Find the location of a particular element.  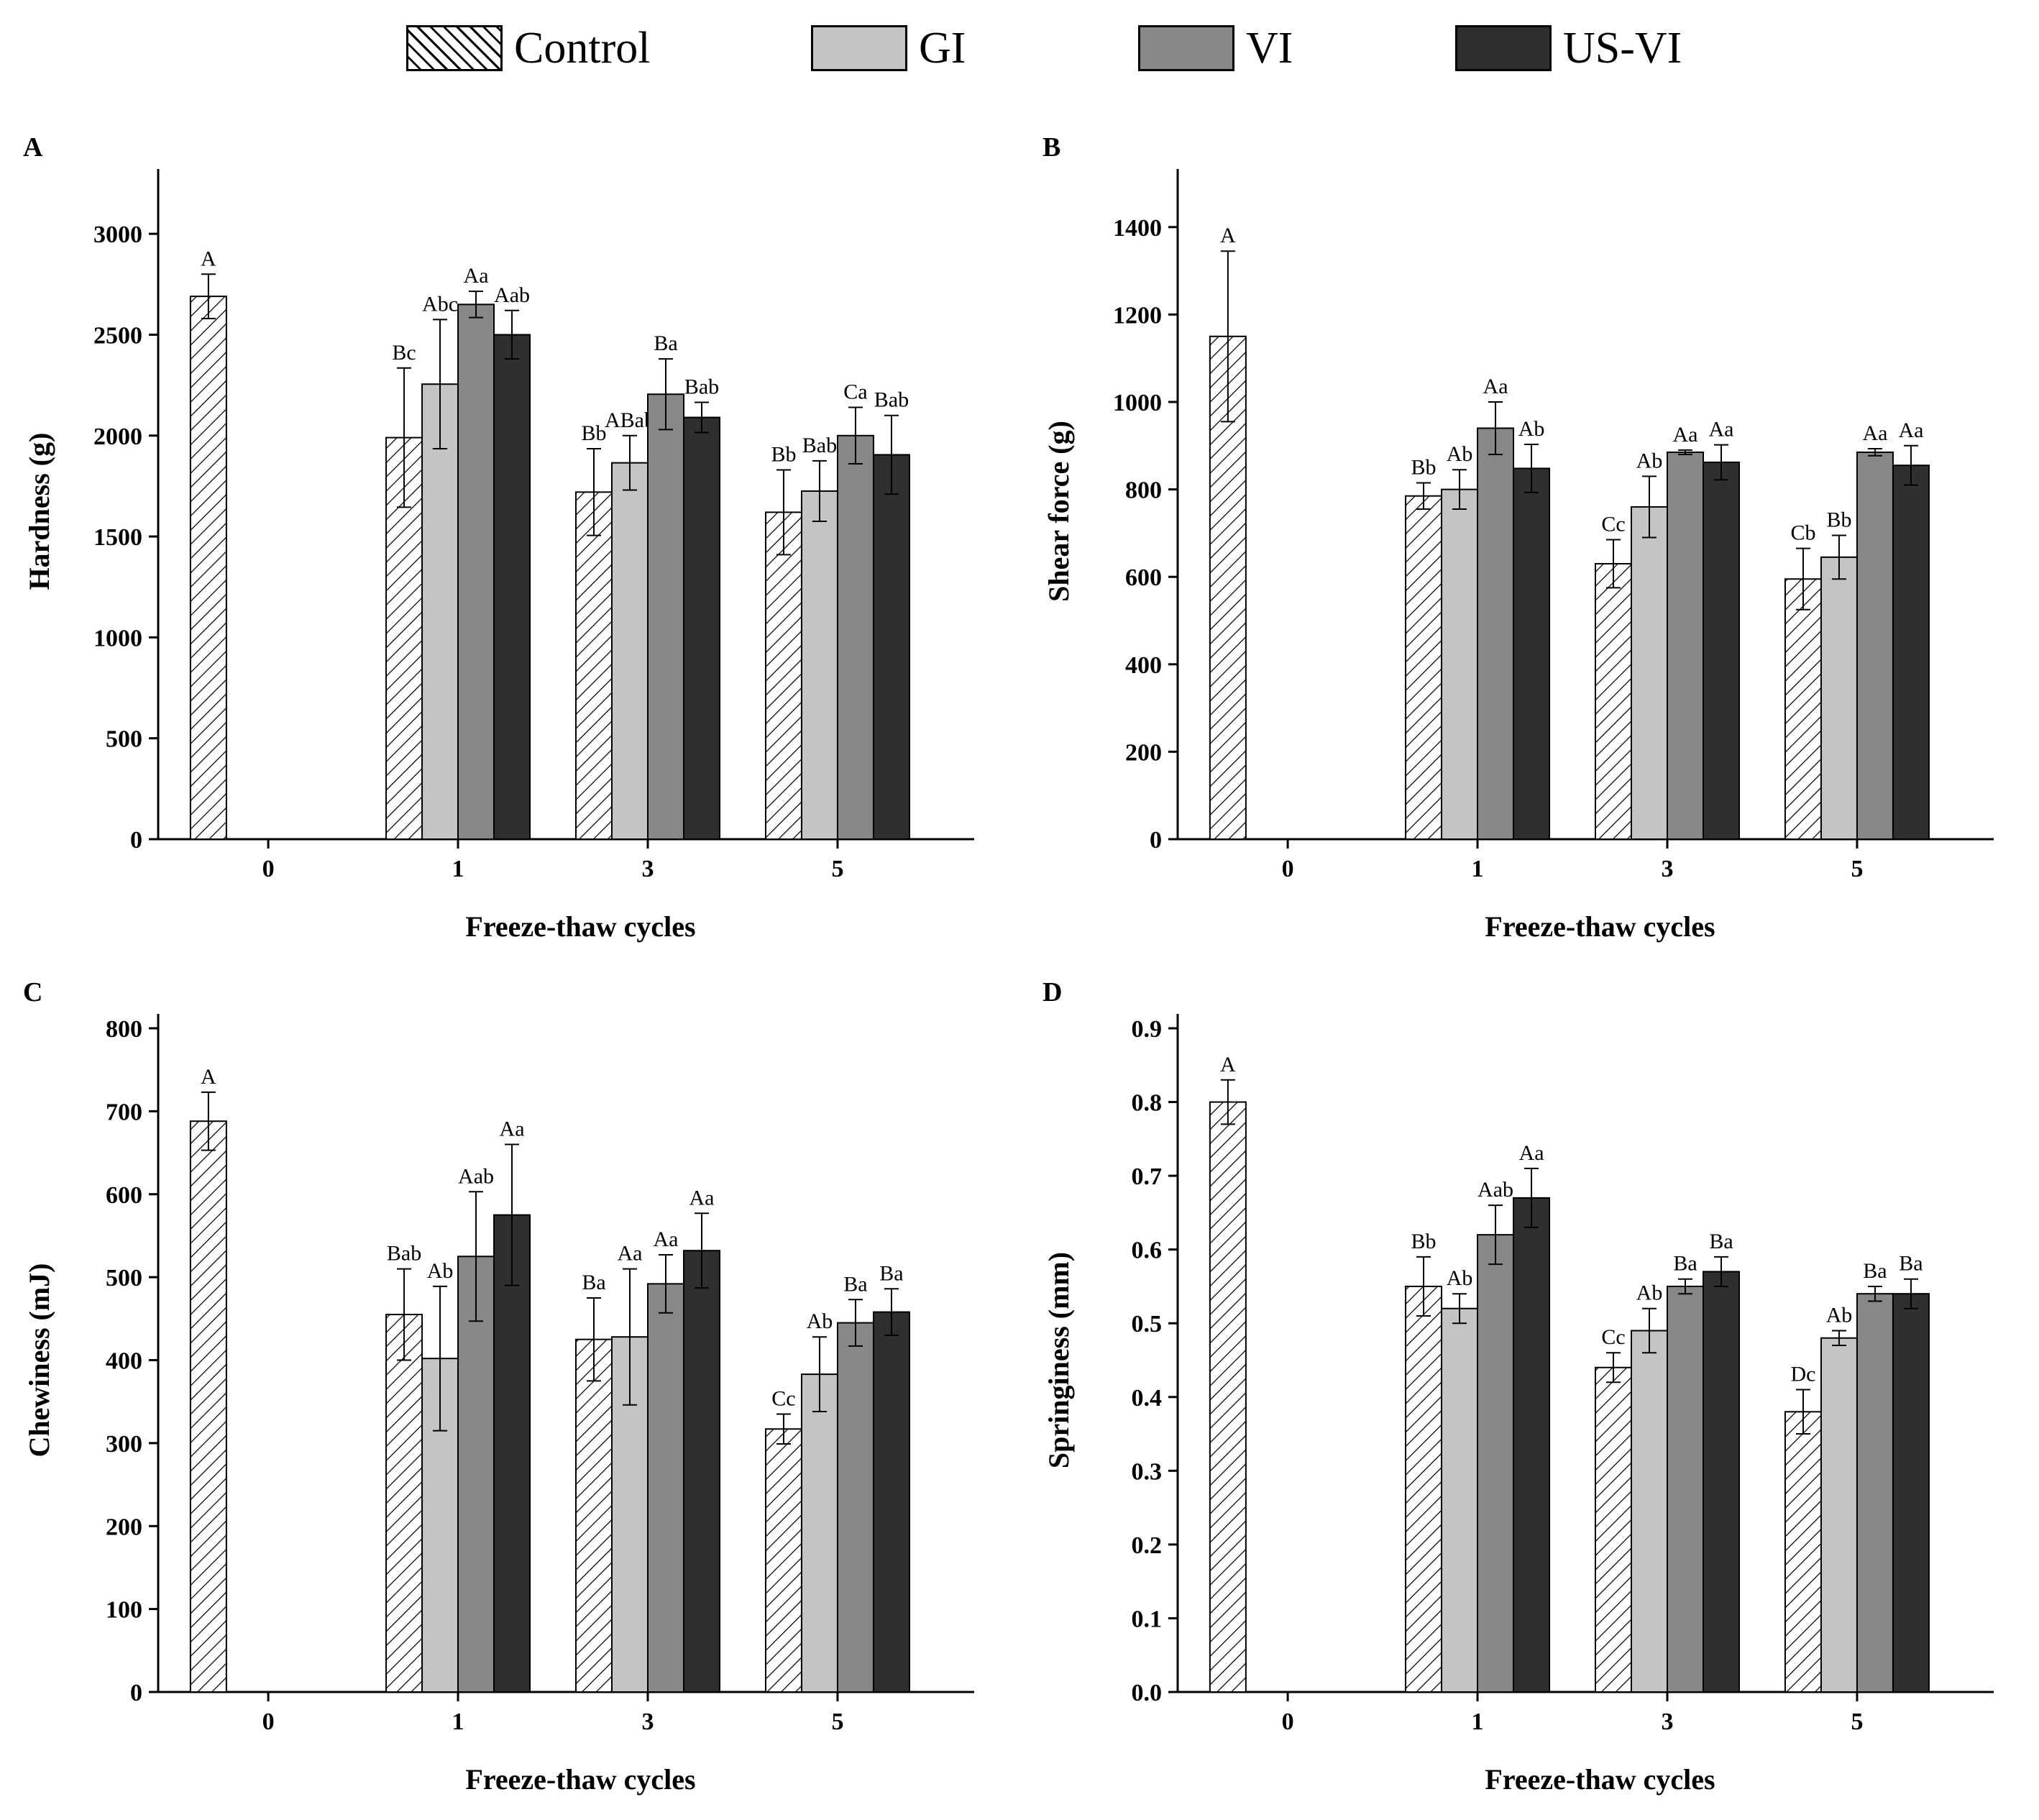

legend-label-gi: GI is located at coordinates (942, 48).